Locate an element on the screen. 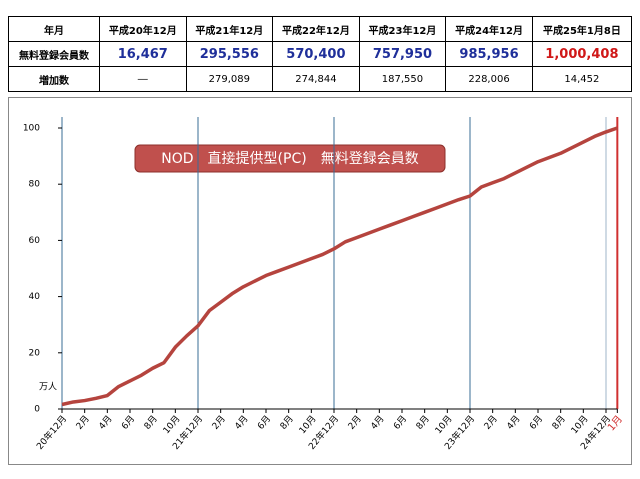 The height and width of the screenshot is (479, 640). y-unit: 万人 is located at coordinates (48, 387).